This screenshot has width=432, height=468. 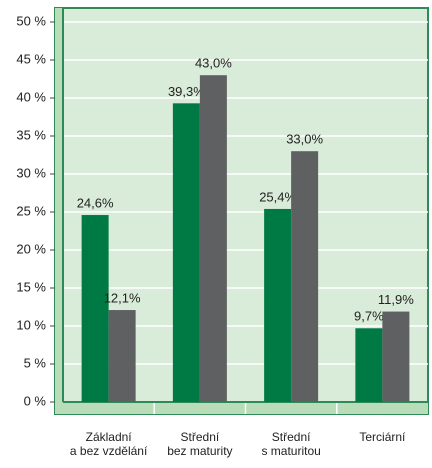 I want to click on x-axis-band, so click(x=241, y=408).